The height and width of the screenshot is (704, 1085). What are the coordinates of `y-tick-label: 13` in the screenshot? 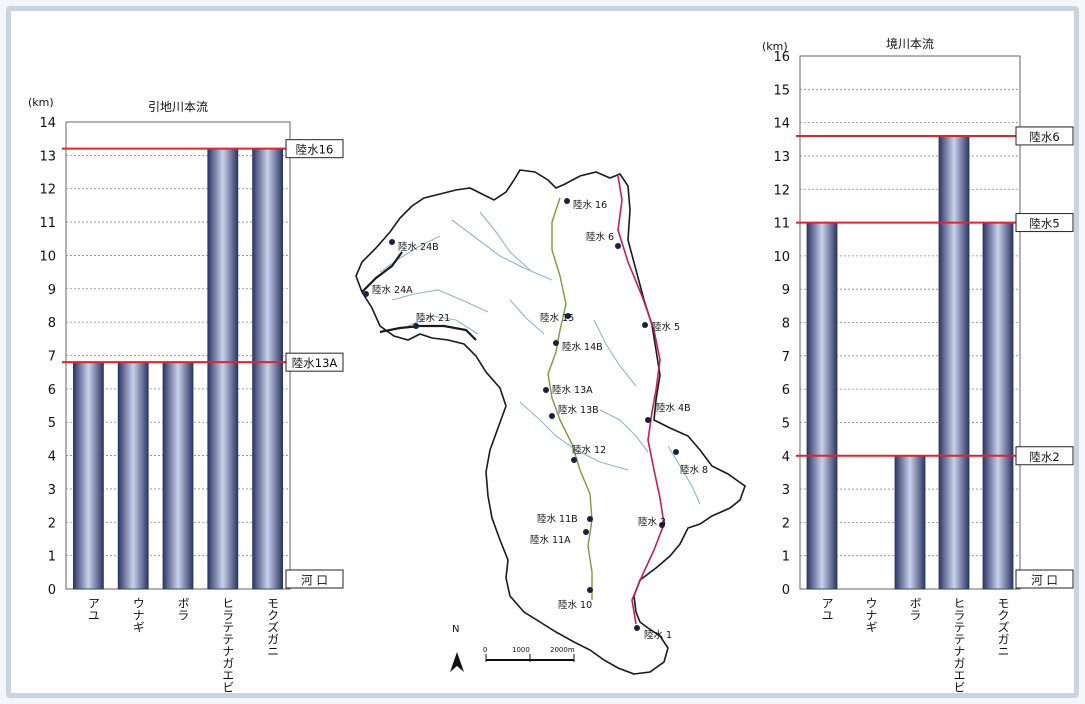 It's located at (47, 156).